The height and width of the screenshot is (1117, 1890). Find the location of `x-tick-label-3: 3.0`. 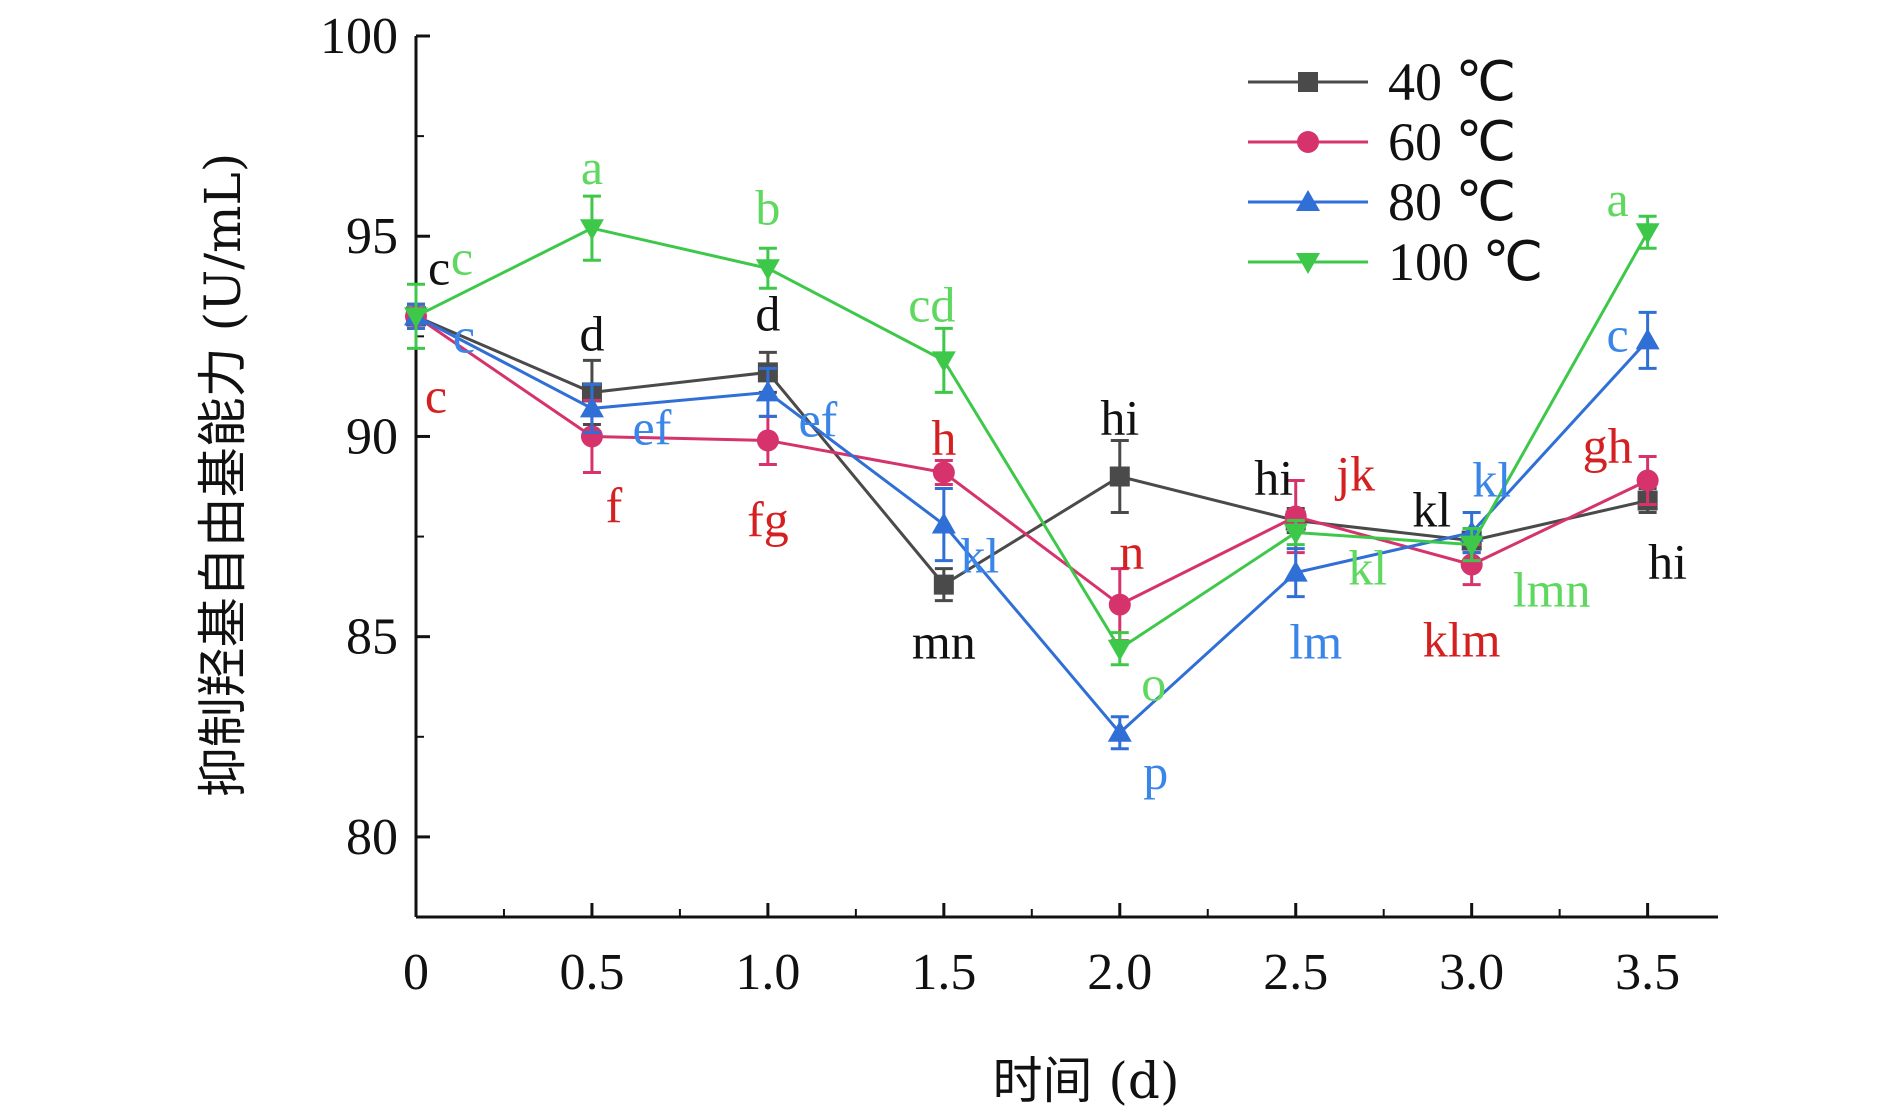

x-tick-label-3: 3.0 is located at coordinates (1471, 972).